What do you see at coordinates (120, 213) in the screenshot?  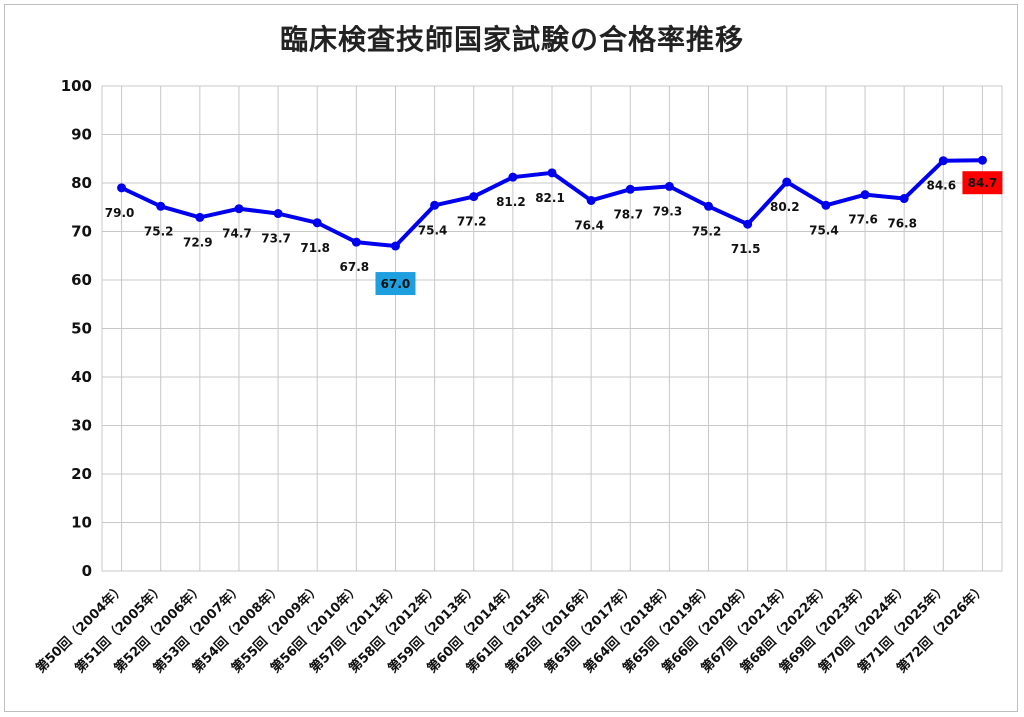 I see `data-label: 79.0` at bounding box center [120, 213].